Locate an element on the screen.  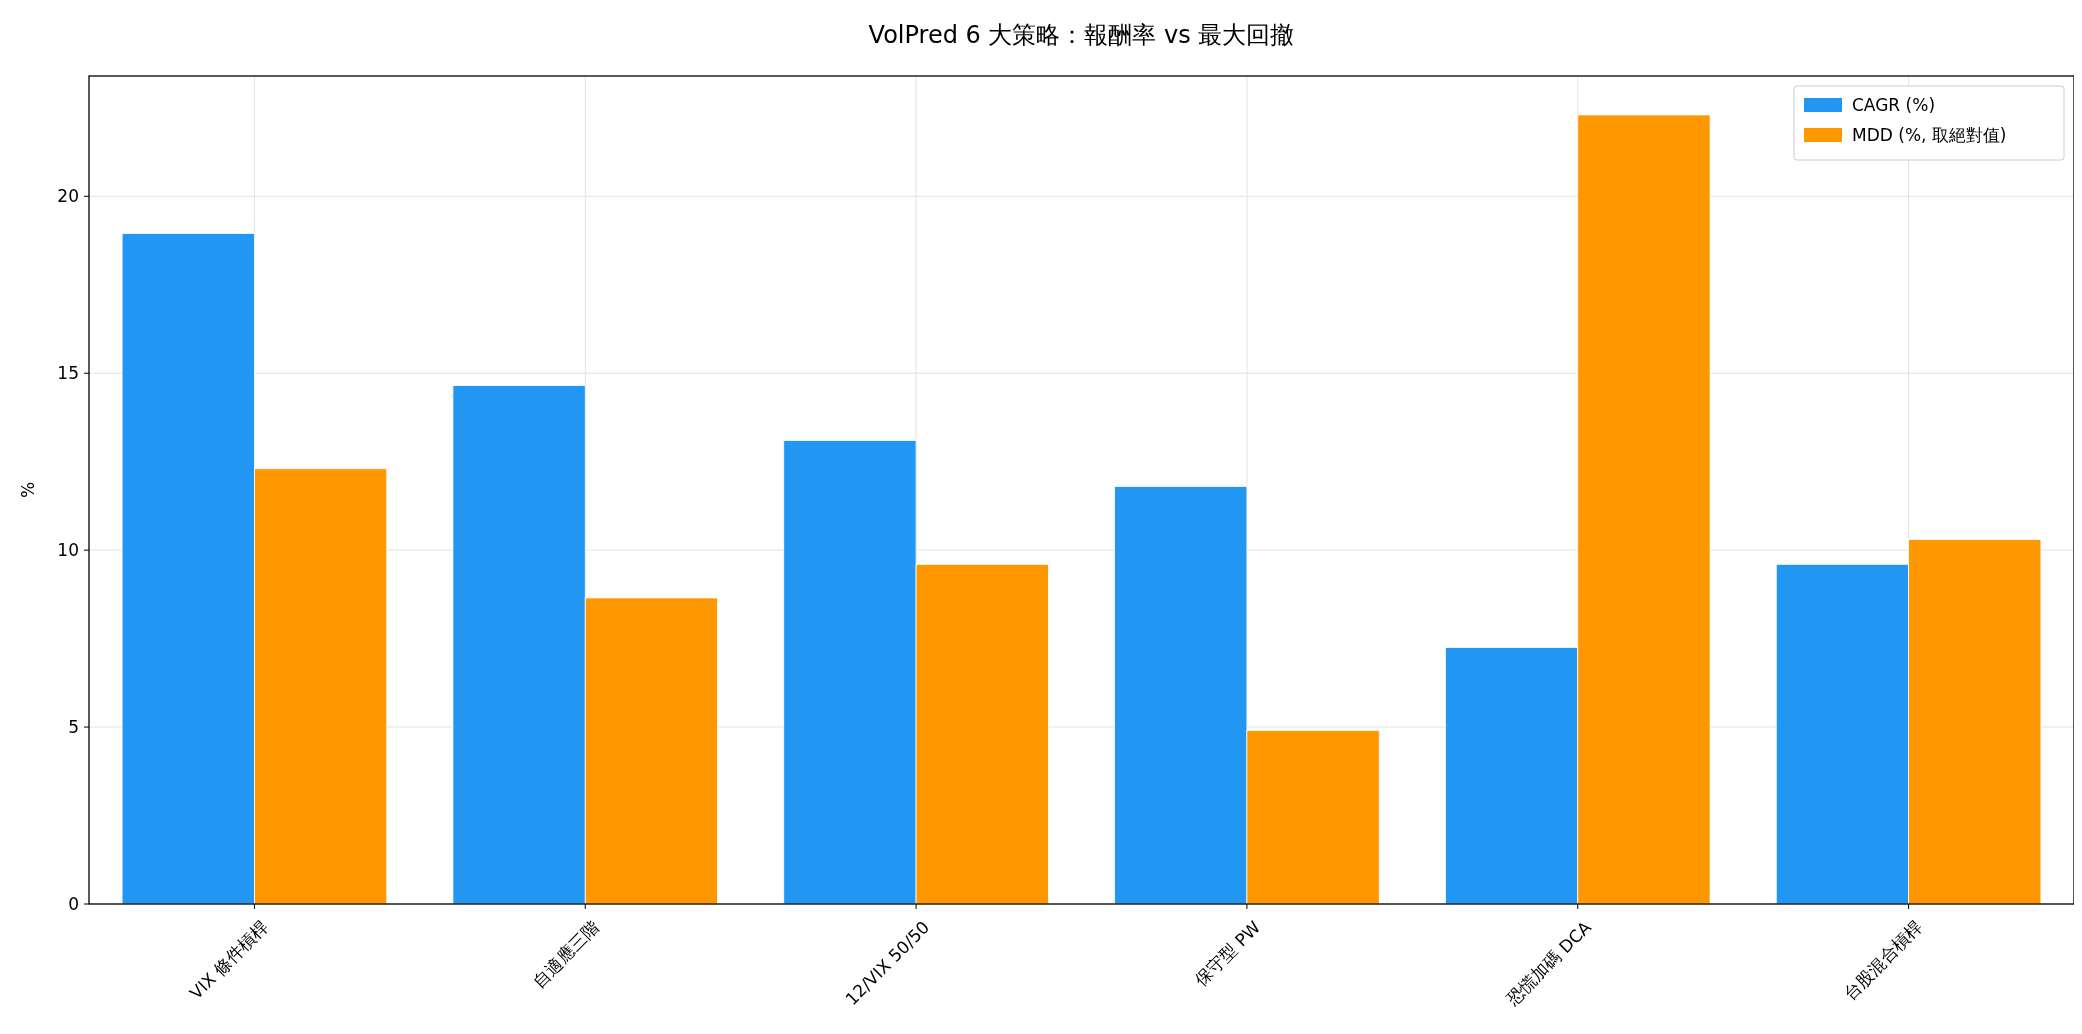
x-tick-label: 自適應三階 is located at coordinates (565, 954).